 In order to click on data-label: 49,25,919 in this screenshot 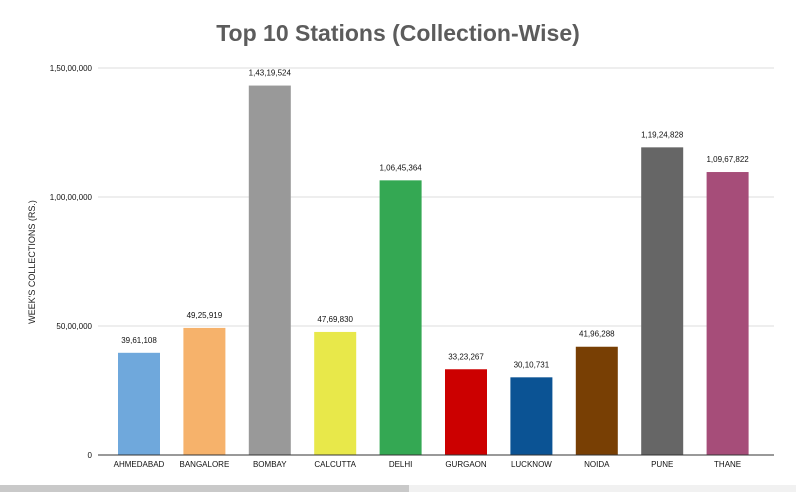, I will do `click(205, 315)`.